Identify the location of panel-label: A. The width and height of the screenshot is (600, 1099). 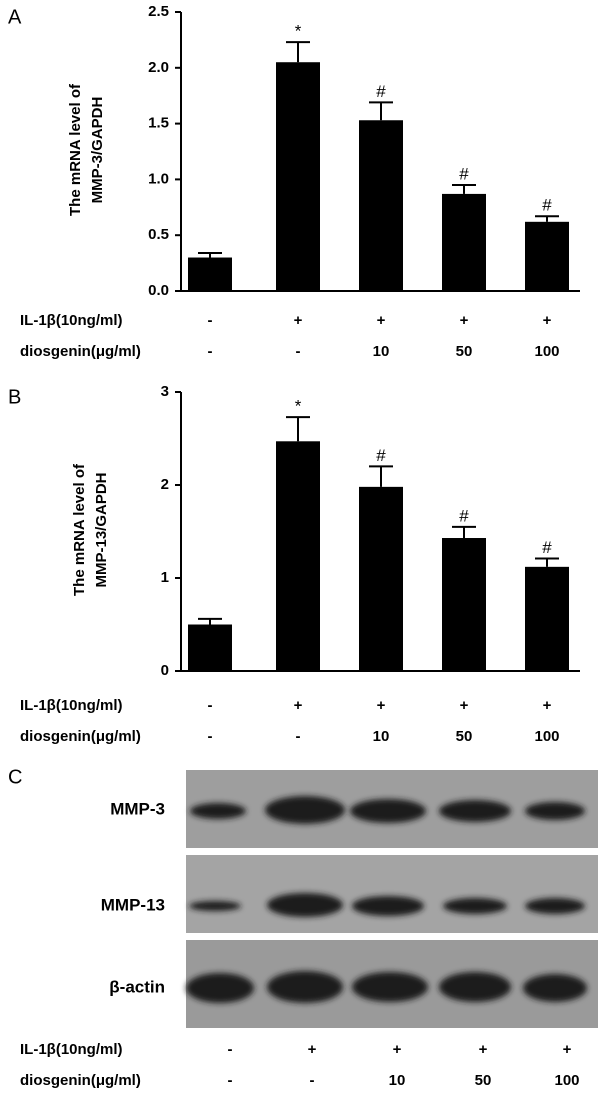
(15, 17).